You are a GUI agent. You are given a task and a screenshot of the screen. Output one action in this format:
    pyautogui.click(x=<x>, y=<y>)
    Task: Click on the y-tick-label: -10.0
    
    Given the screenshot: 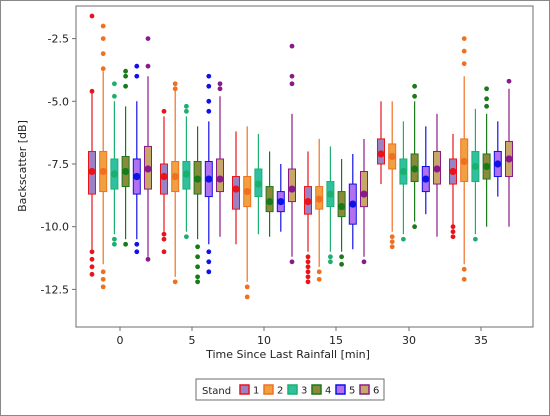 What is the action you would take?
    pyautogui.click(x=55, y=227)
    